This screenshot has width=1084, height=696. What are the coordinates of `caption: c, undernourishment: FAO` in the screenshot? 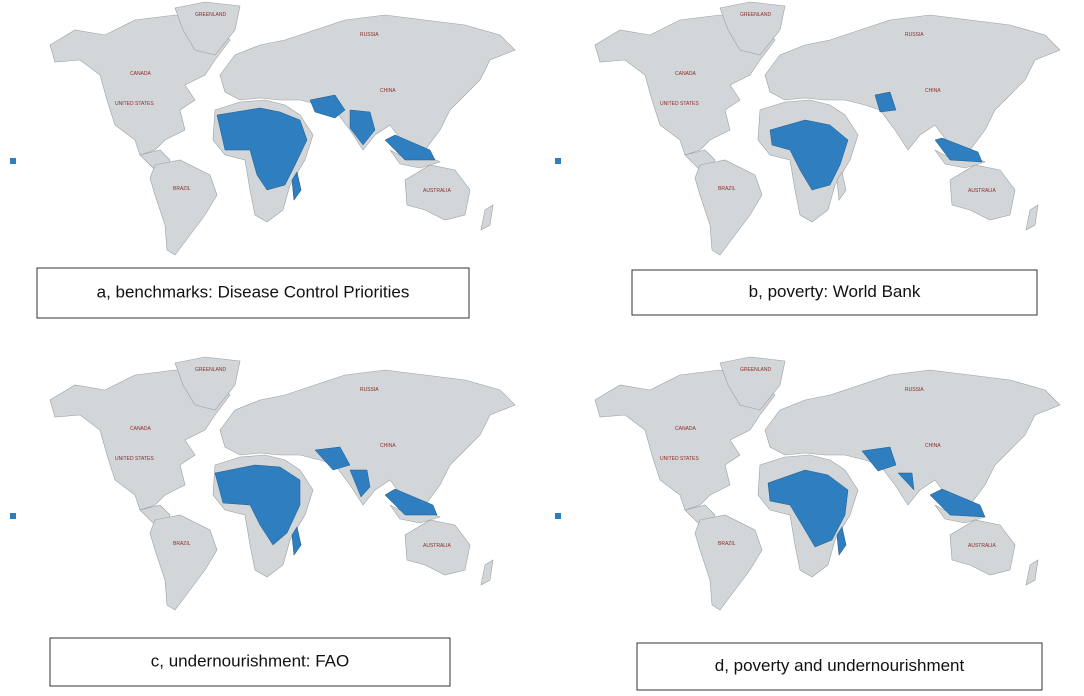 It's located at (250, 660).